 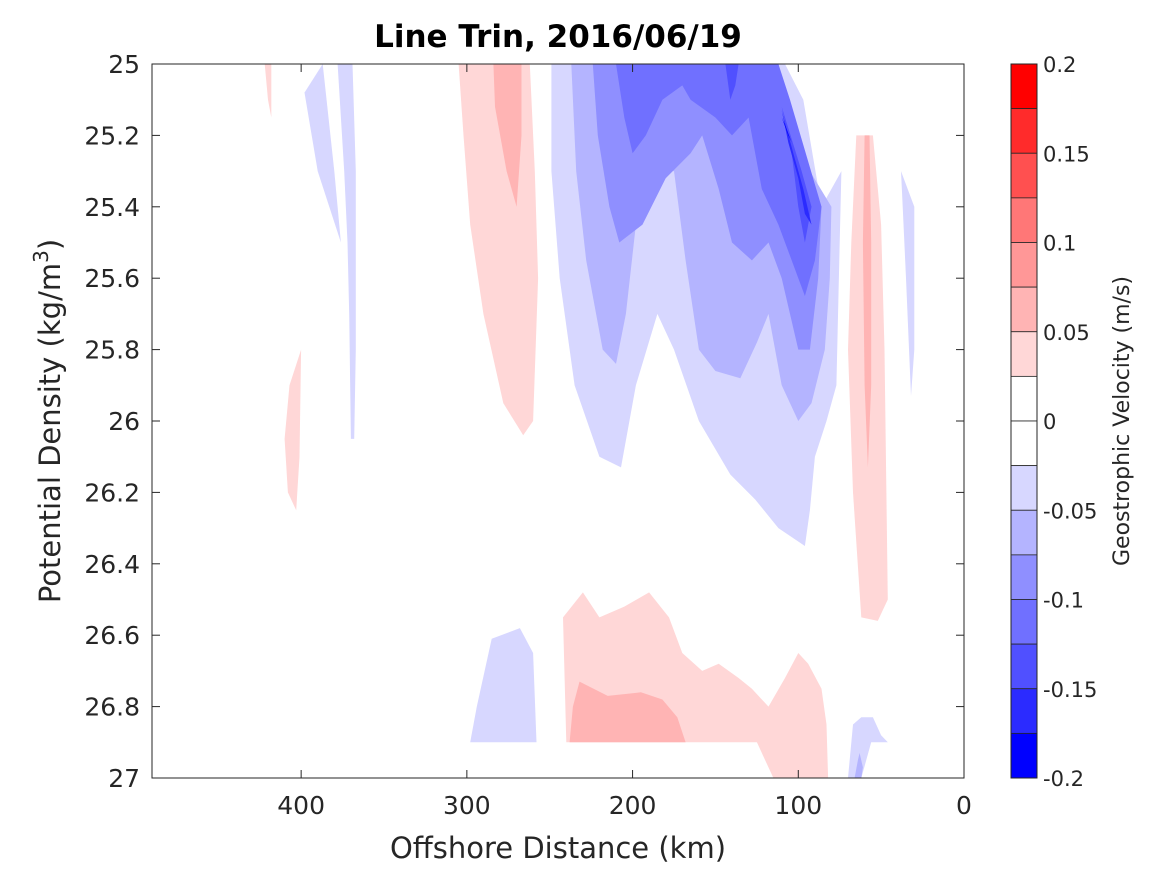 I want to click on colorbar-tick-label: 0.05, so click(x=1066, y=333).